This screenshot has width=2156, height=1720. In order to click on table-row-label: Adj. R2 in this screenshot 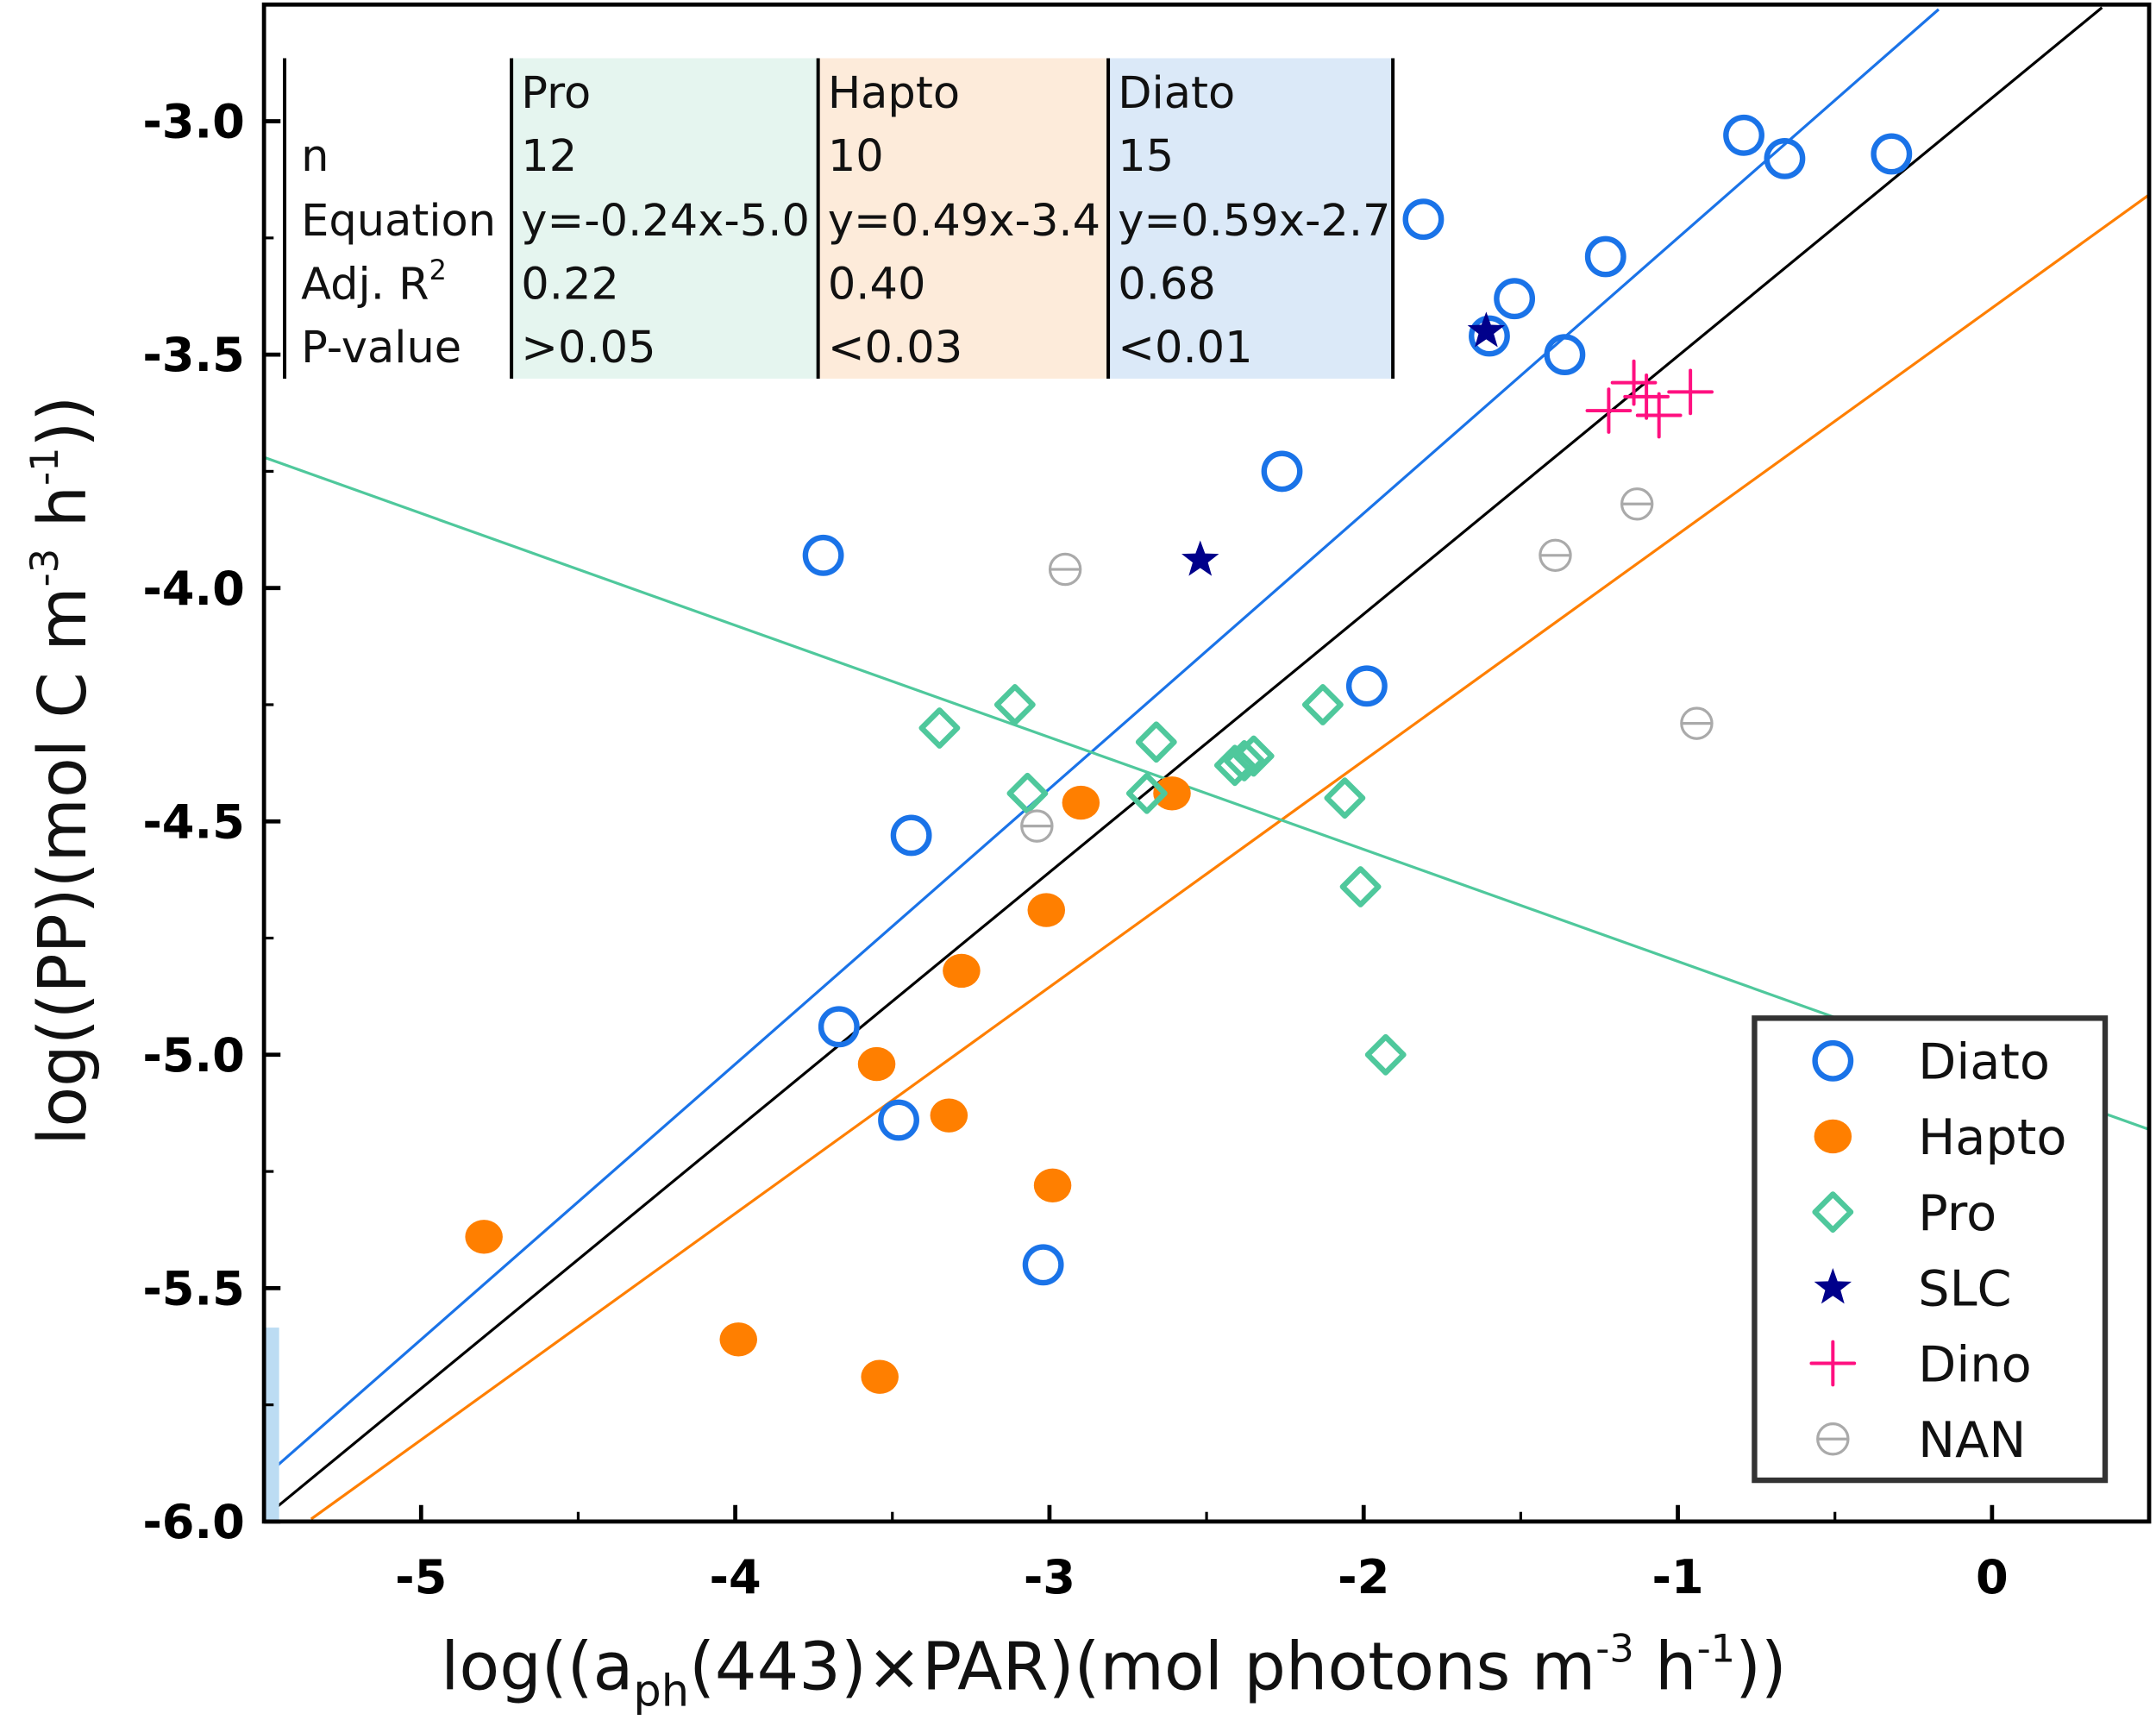, I will do `click(374, 282)`.